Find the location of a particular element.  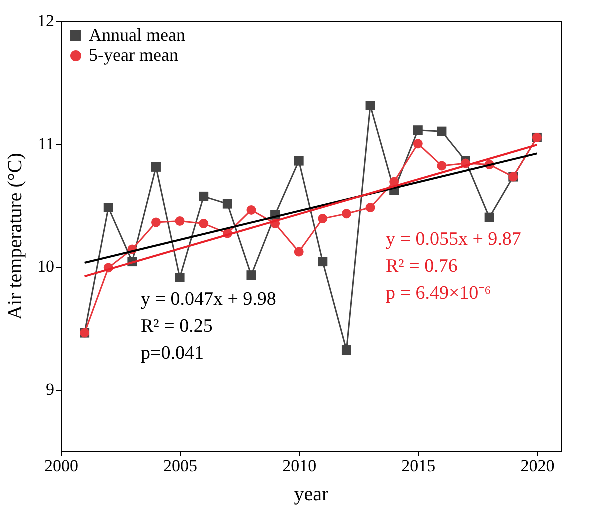

annotation: R² = 0.76 is located at coordinates (422, 266).